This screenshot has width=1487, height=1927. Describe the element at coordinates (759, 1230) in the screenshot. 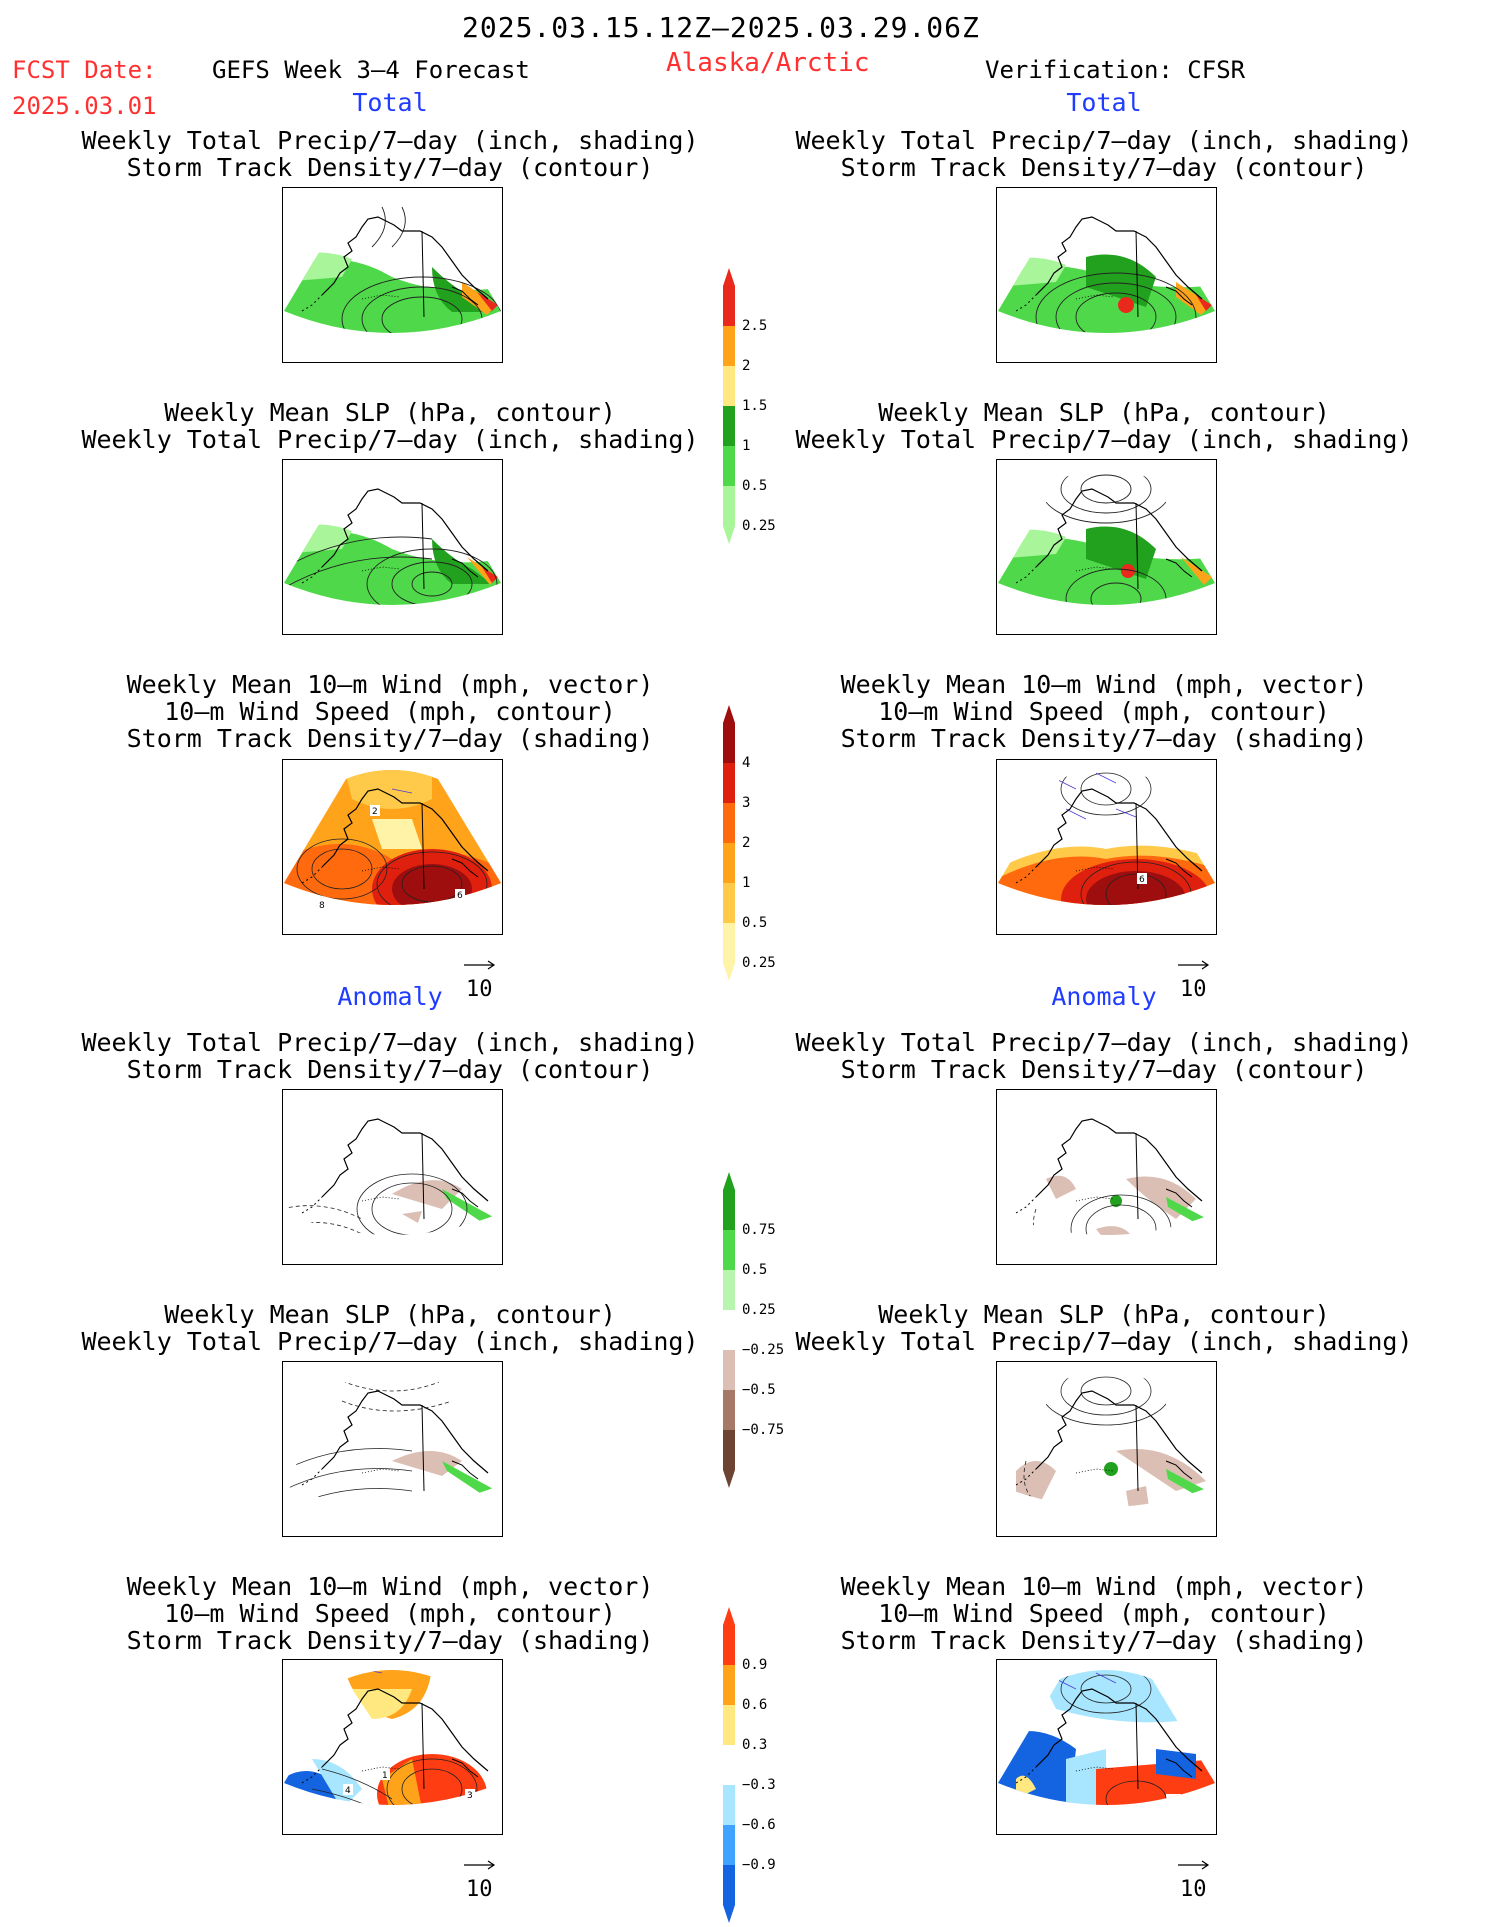

I see `colorbar-tick-label: 0.75` at that location.